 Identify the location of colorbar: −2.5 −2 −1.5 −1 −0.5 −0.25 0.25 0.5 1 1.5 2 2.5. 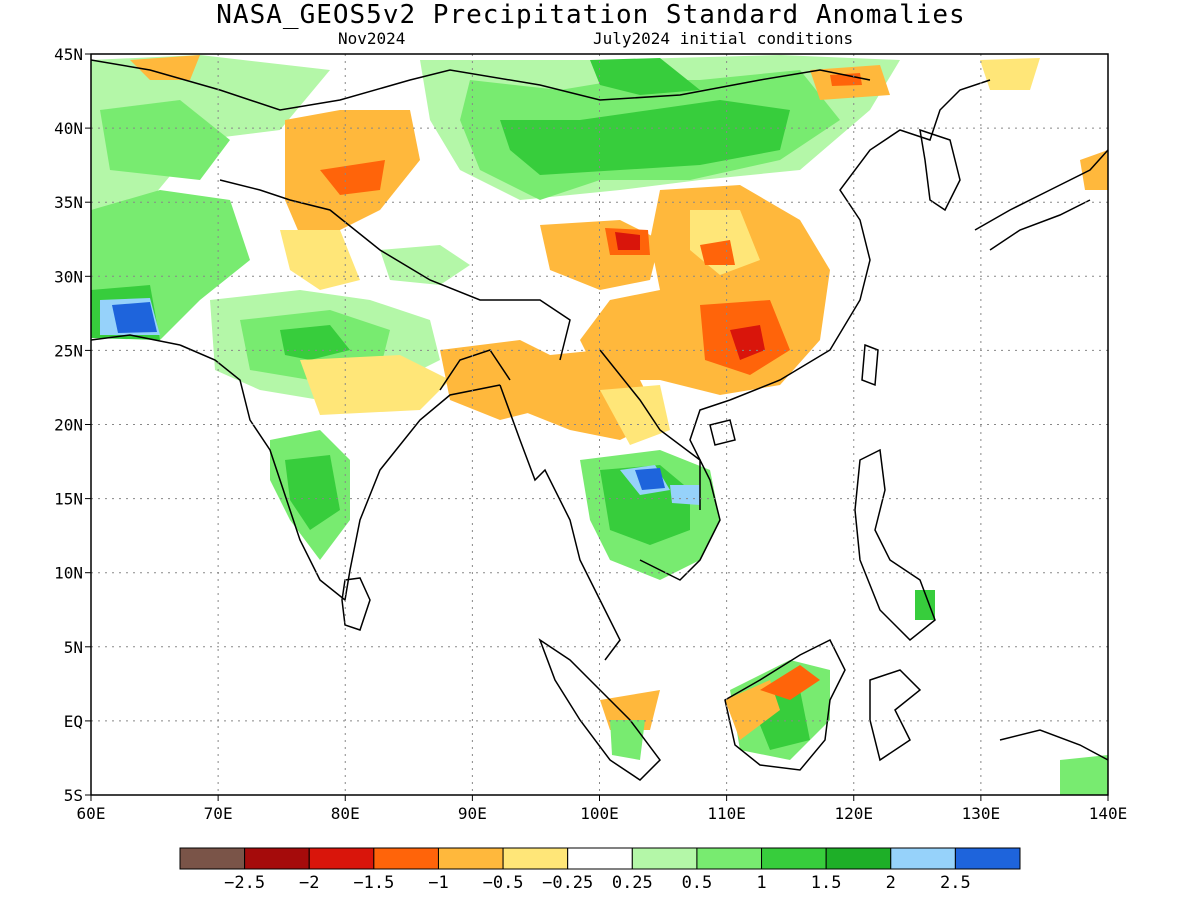
(600, 870).